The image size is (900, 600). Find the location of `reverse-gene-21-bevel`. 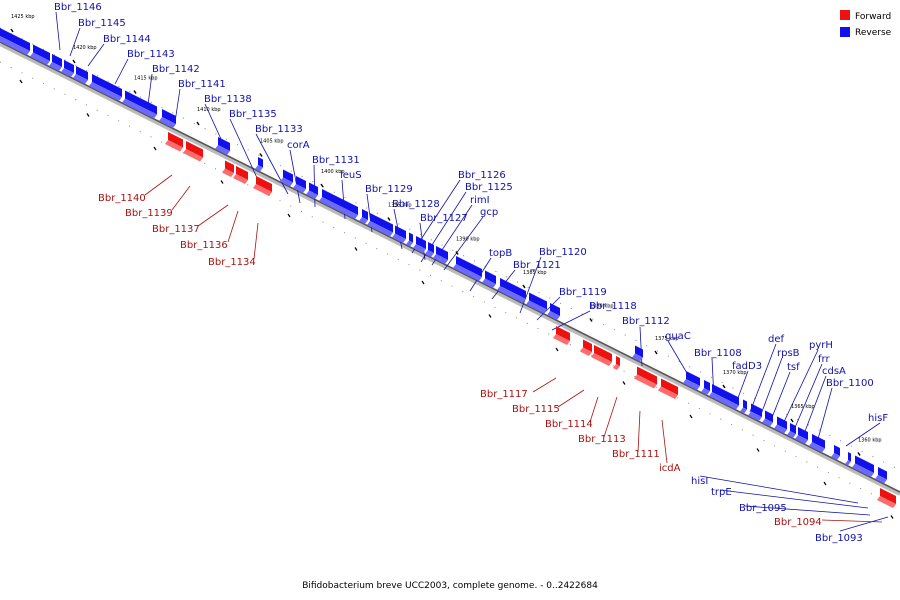

reverse-gene-21-bevel is located at coordinates (440, 259).